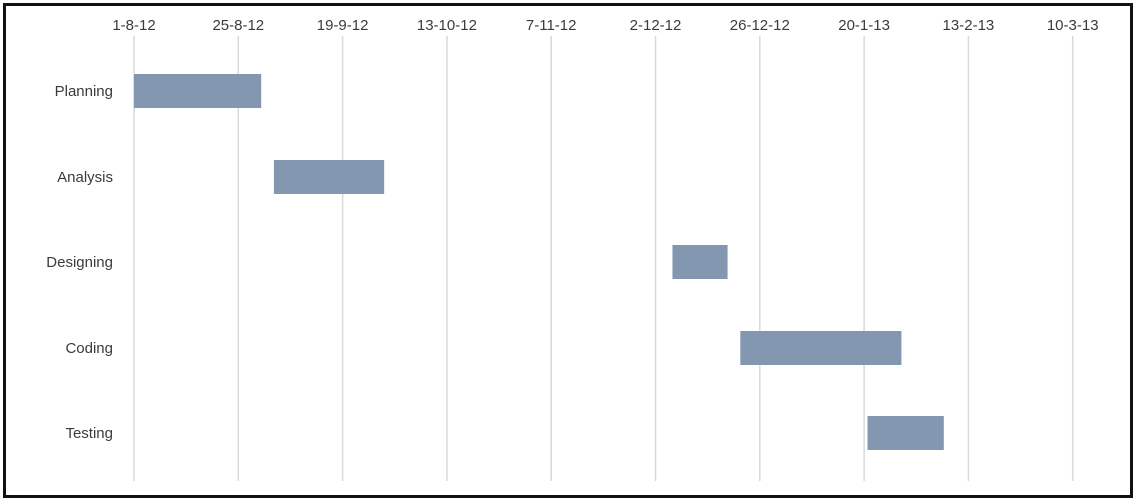 The width and height of the screenshot is (1136, 503). Describe the element at coordinates (864, 25) in the screenshot. I see `x-tick-label: 20-1-13` at that location.